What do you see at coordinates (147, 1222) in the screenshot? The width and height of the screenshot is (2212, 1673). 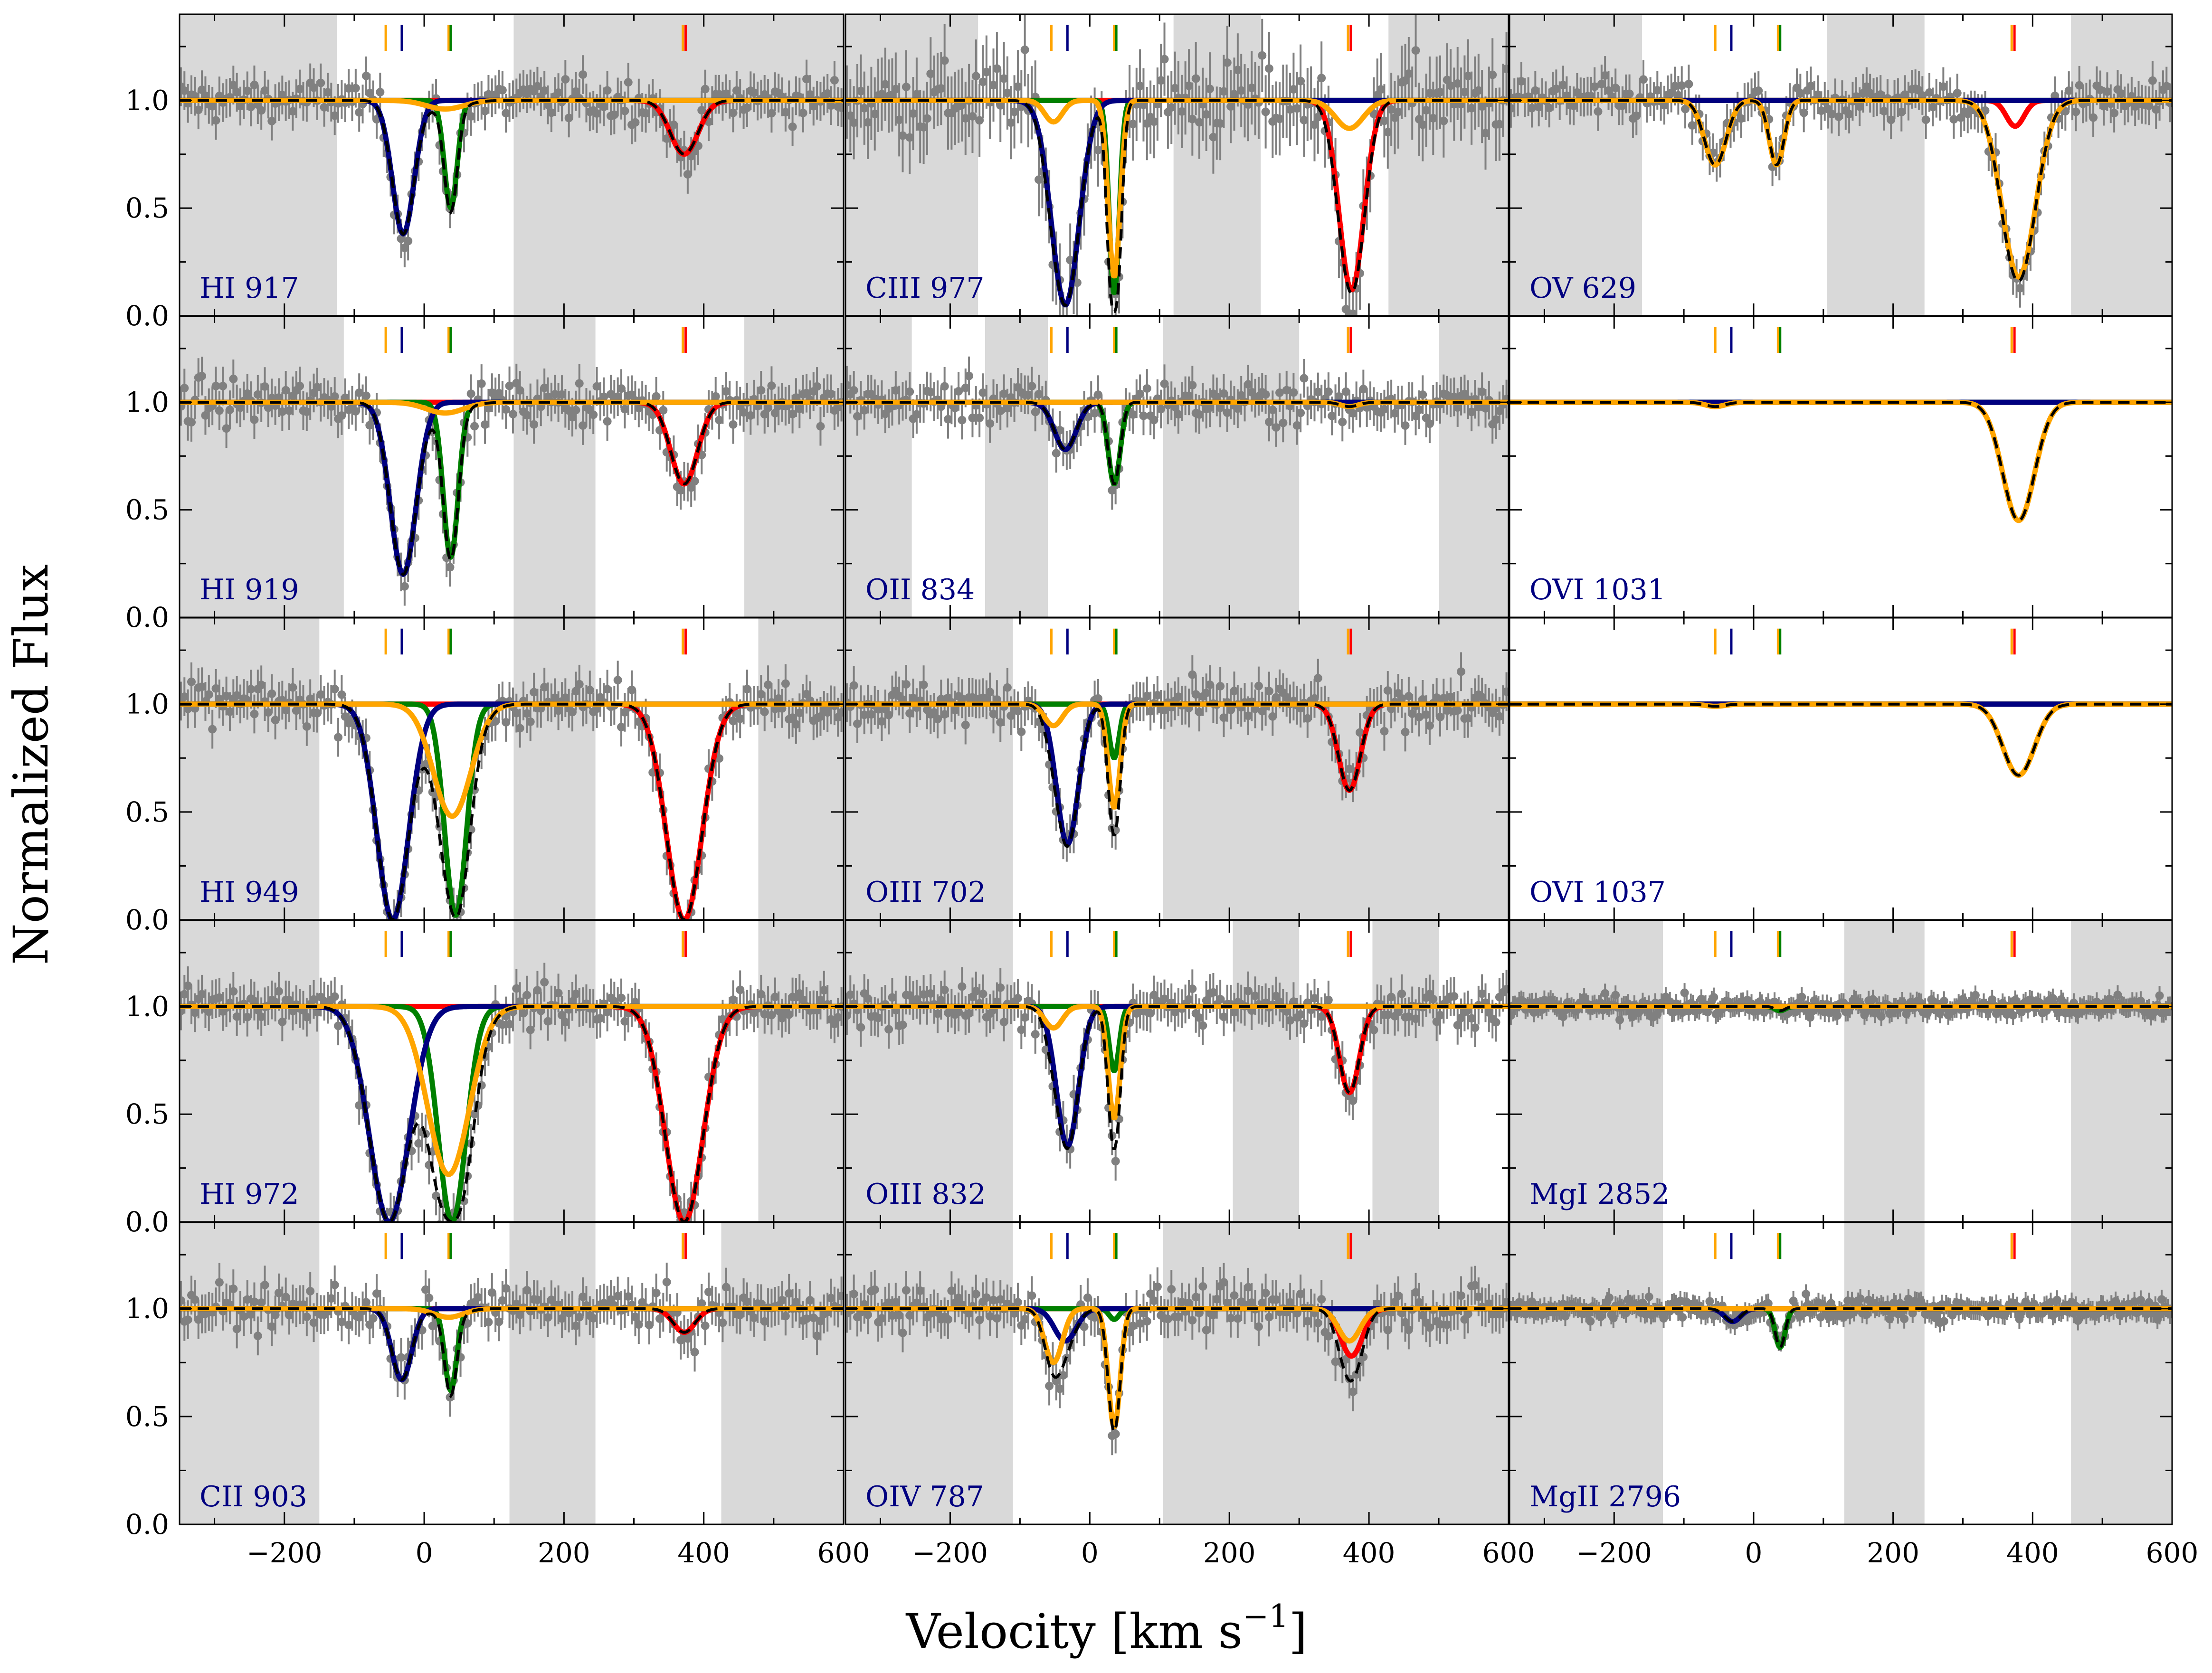 I see `y-tick-label: 0.0` at bounding box center [147, 1222].